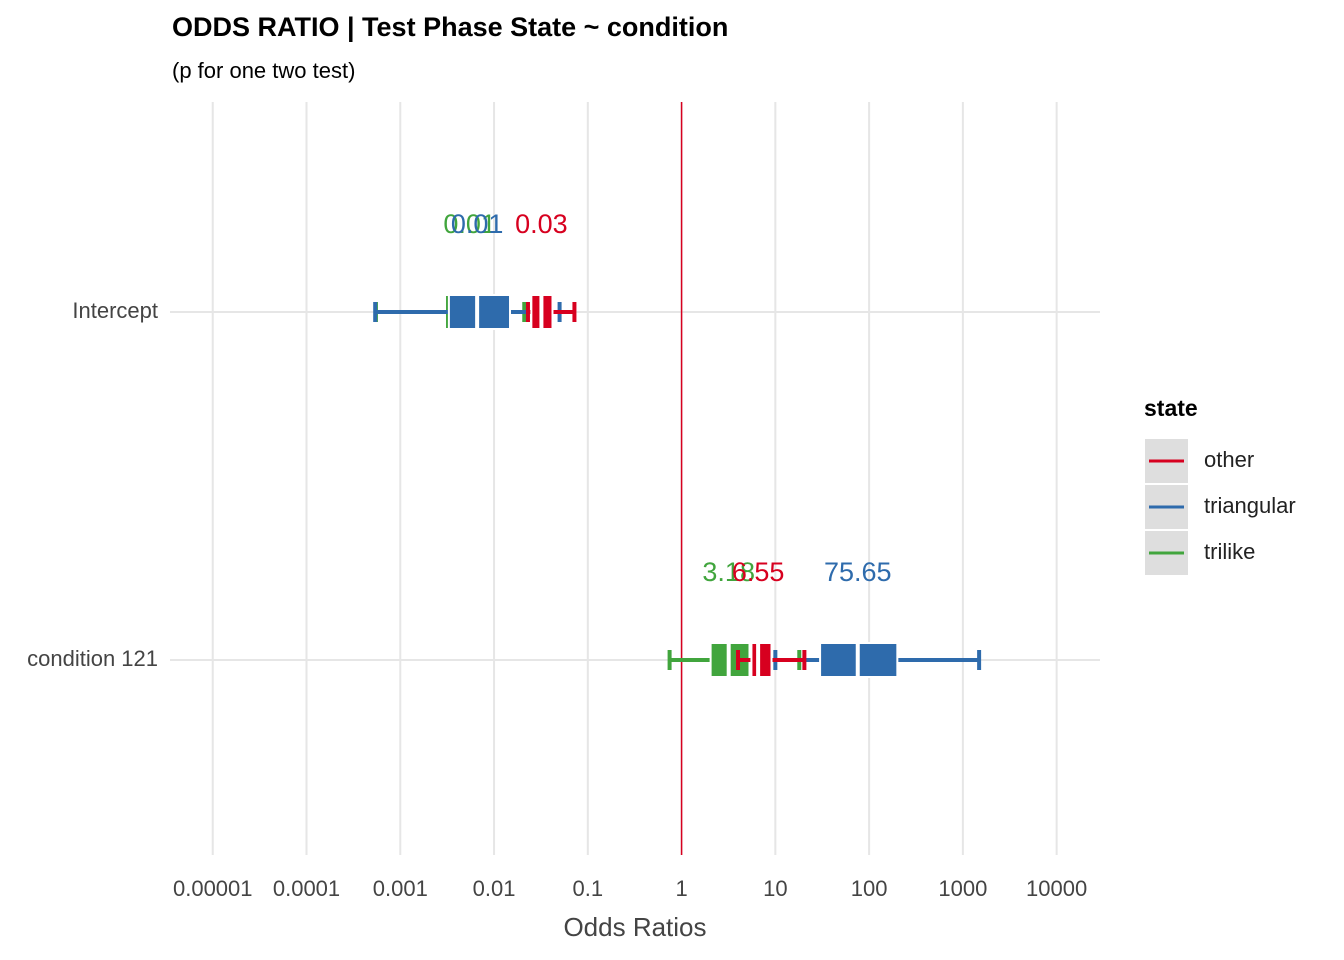 Image resolution: width=1344 pixels, height=960 pixels. What do you see at coordinates (263, 70) in the screenshot?
I see `chart-subtitle: (p for one two test)` at bounding box center [263, 70].